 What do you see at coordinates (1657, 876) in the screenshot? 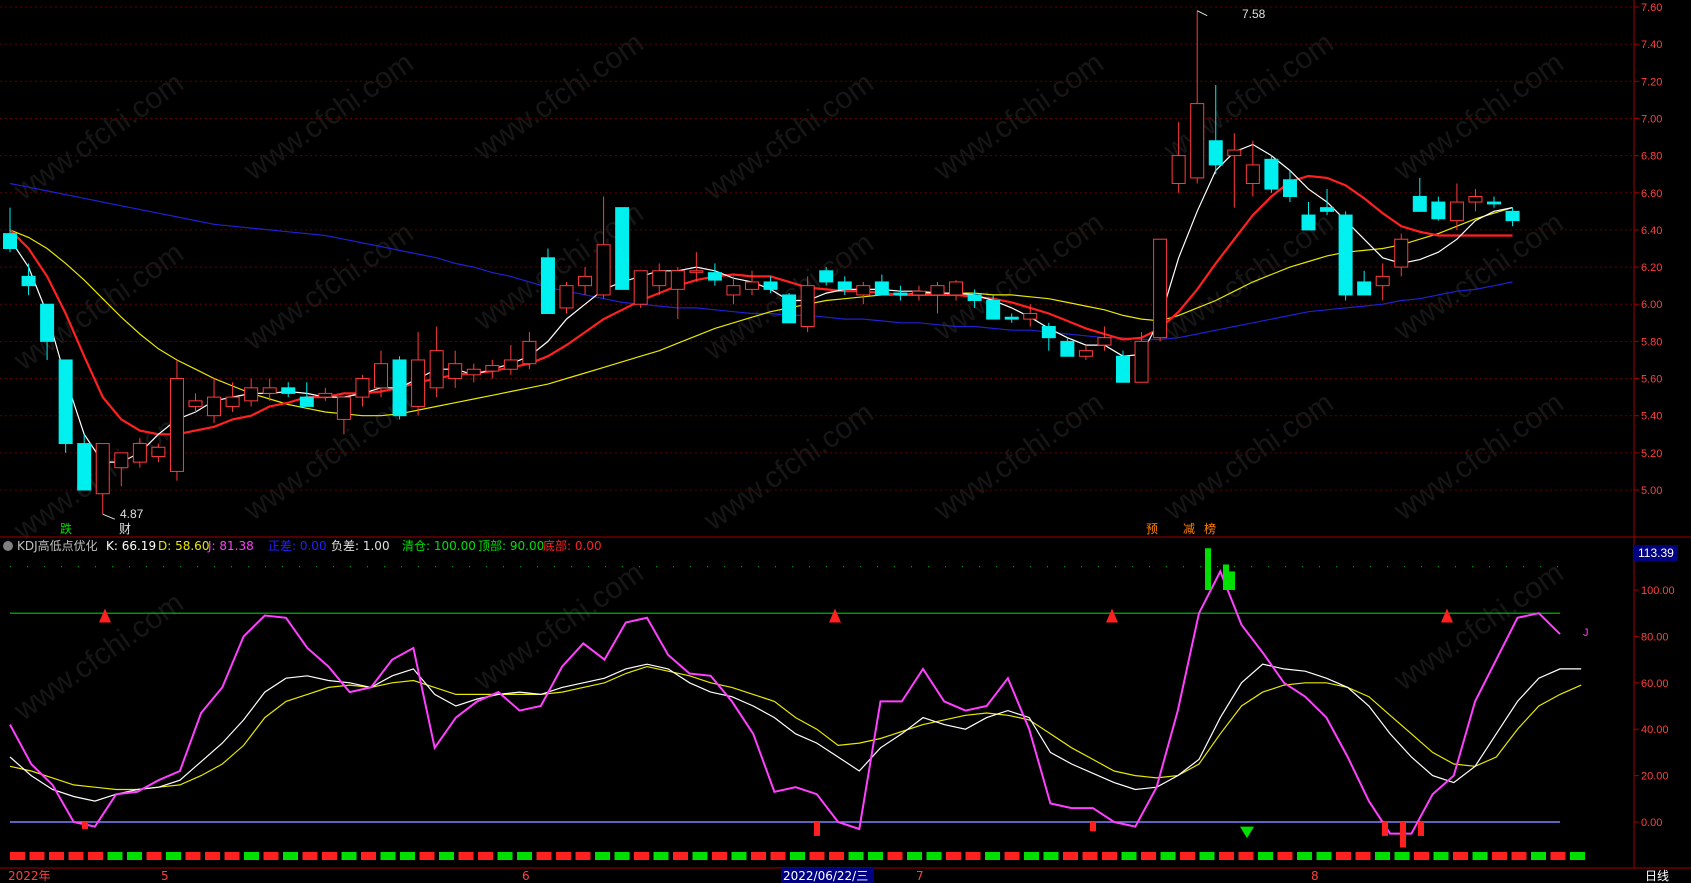
I see `period-label: 日线` at bounding box center [1657, 876].